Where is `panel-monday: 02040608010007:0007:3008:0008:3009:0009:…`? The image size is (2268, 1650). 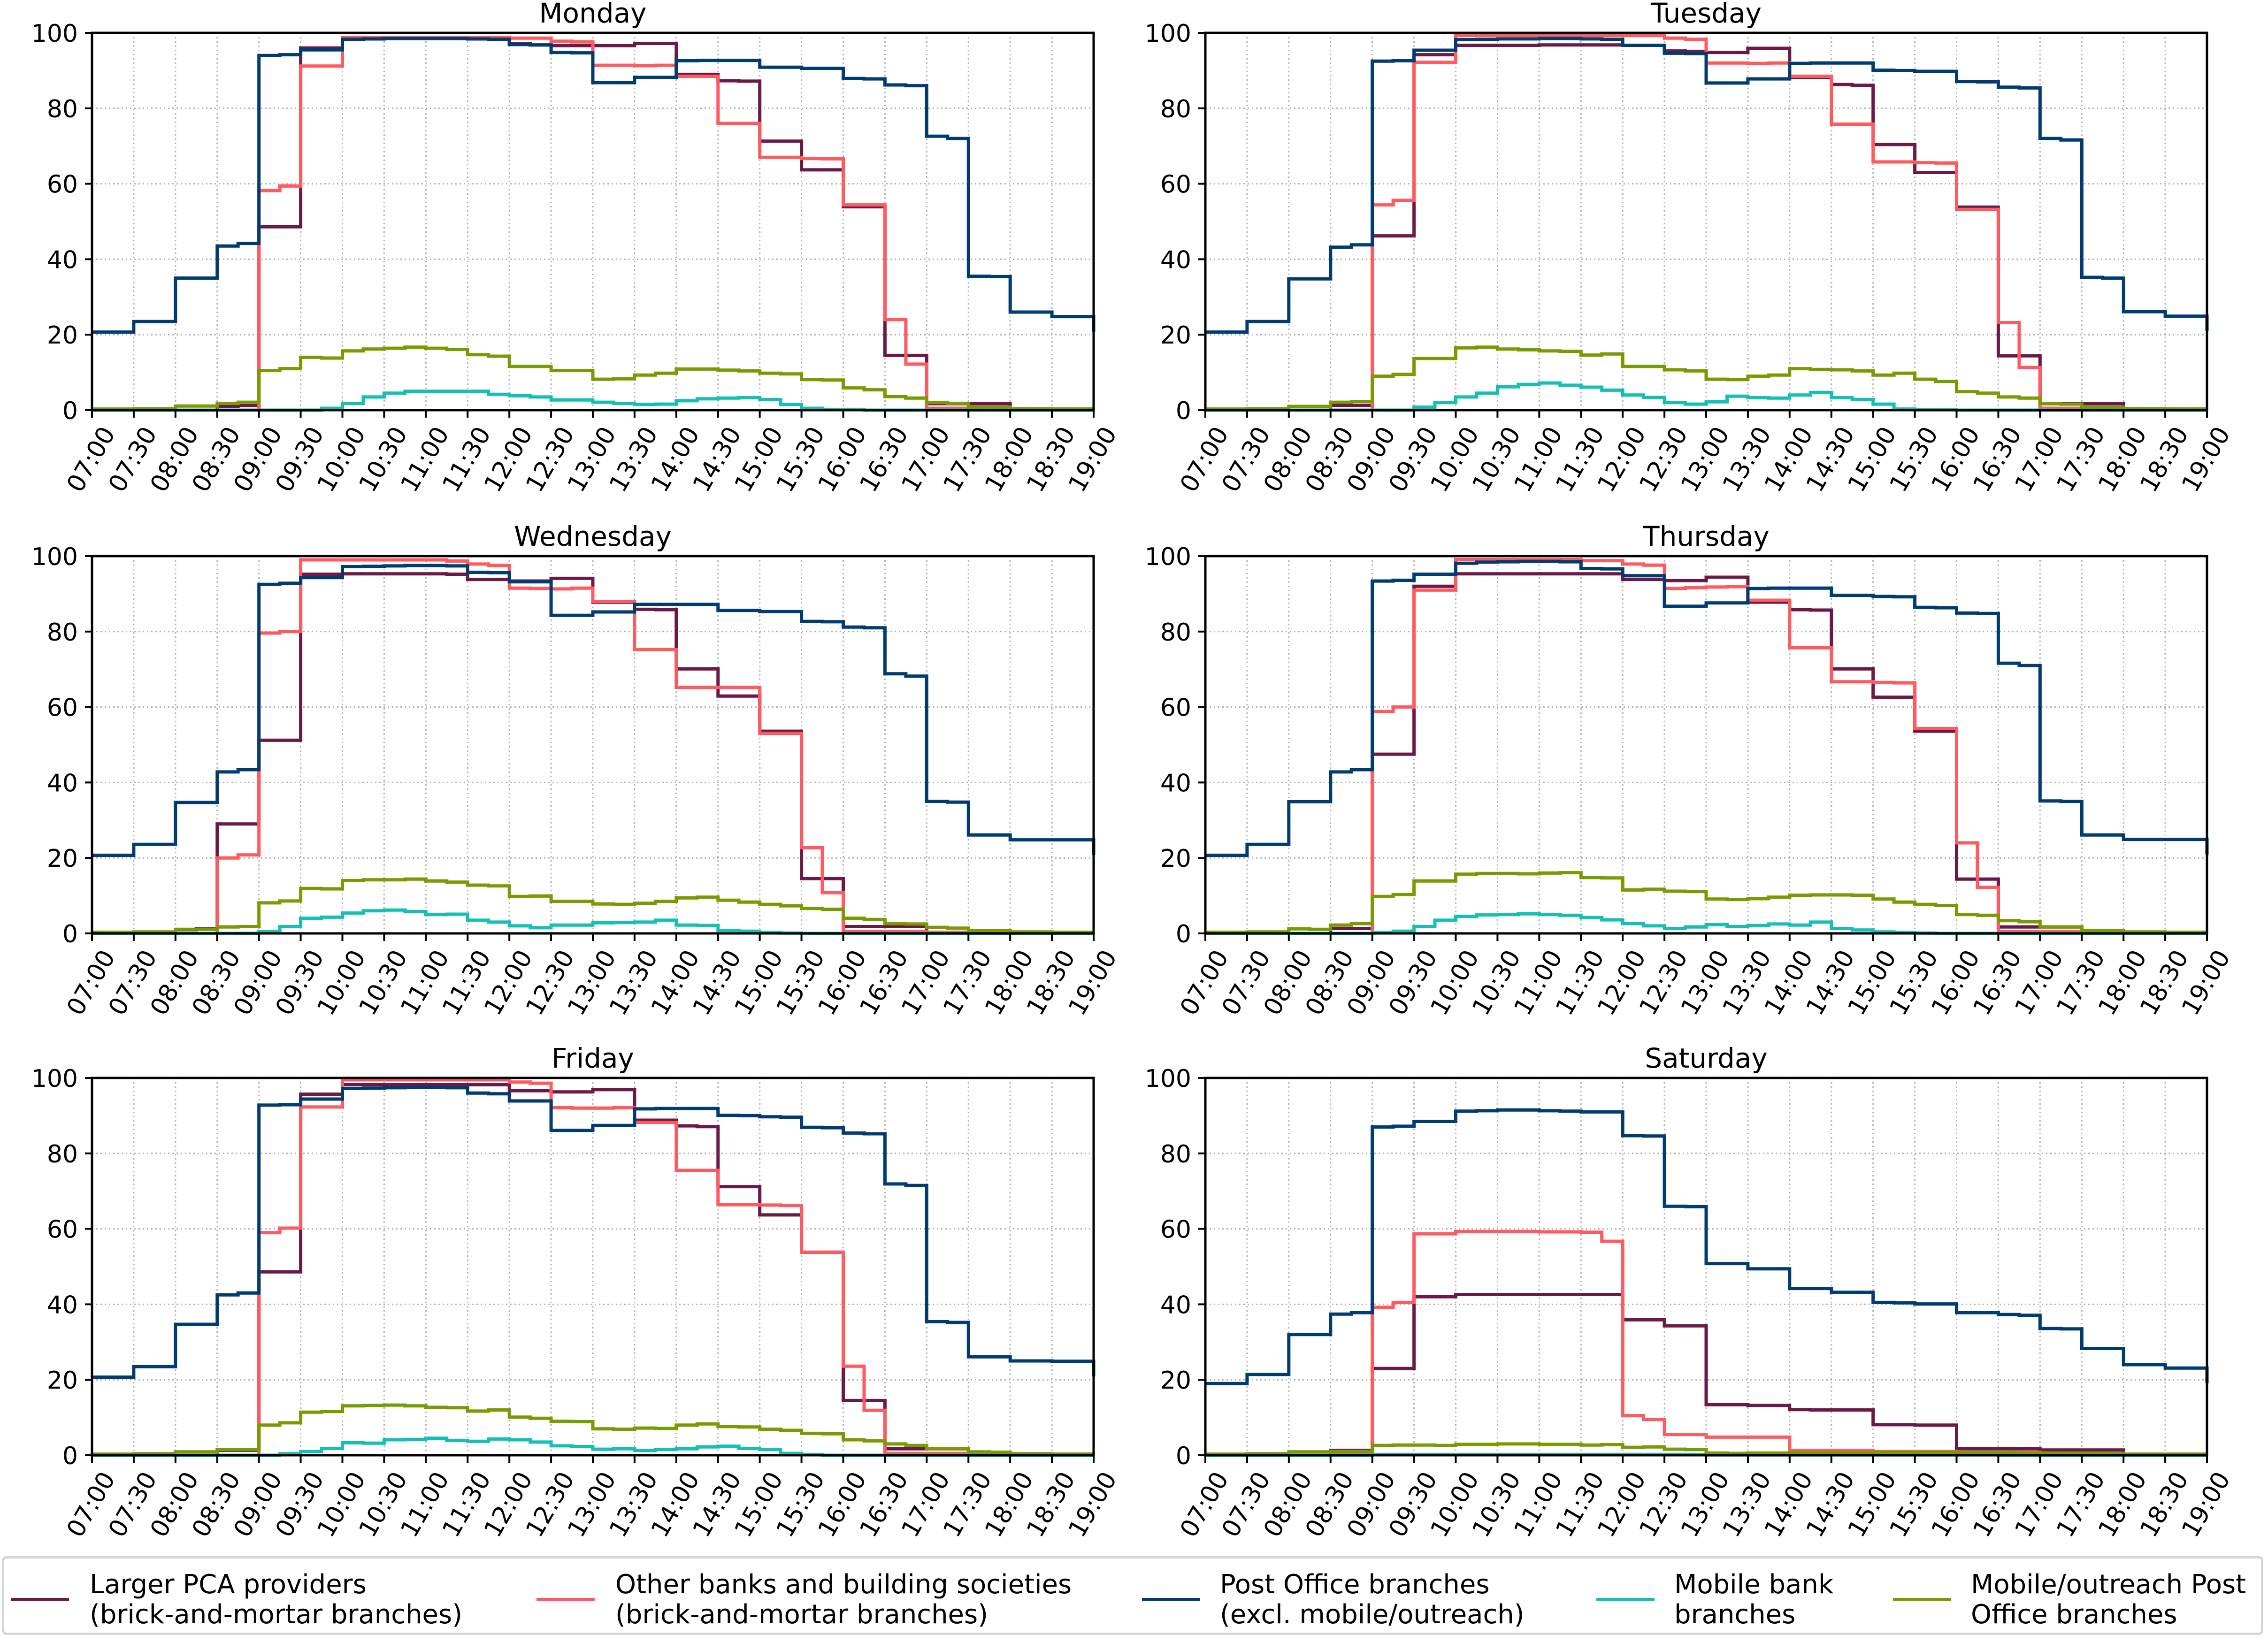
panel-monday: 02040608010007:0007:3008:0008:3009:0009:… is located at coordinates (577, 248).